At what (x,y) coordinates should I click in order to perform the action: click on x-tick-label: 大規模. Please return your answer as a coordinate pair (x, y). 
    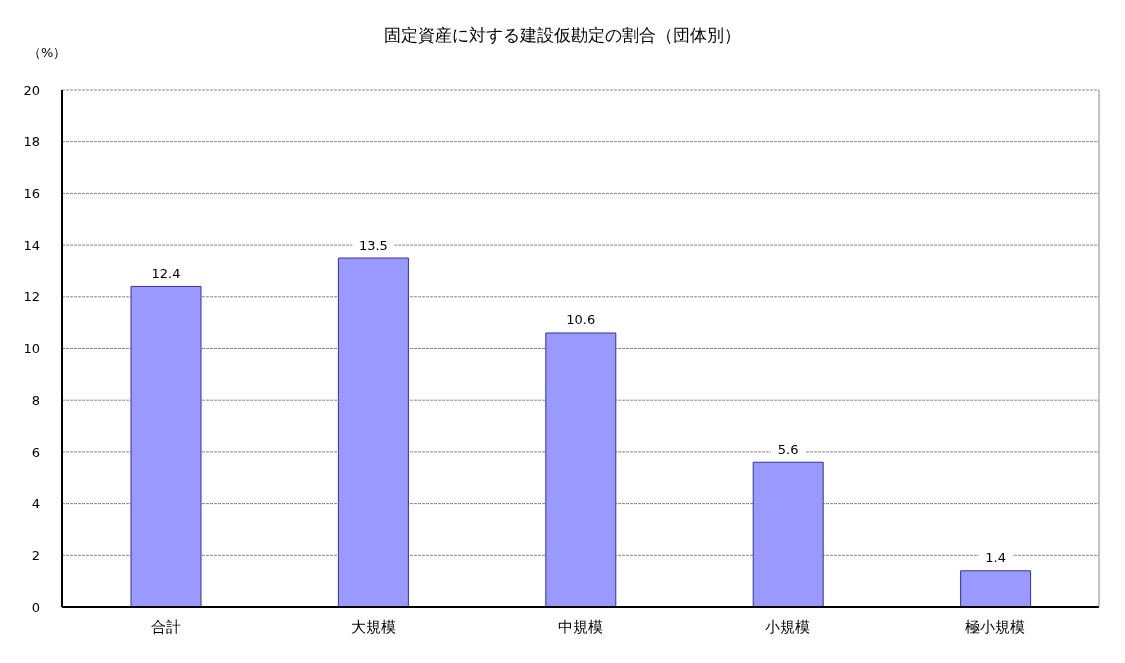
    Looking at the image, I should click on (373, 626).